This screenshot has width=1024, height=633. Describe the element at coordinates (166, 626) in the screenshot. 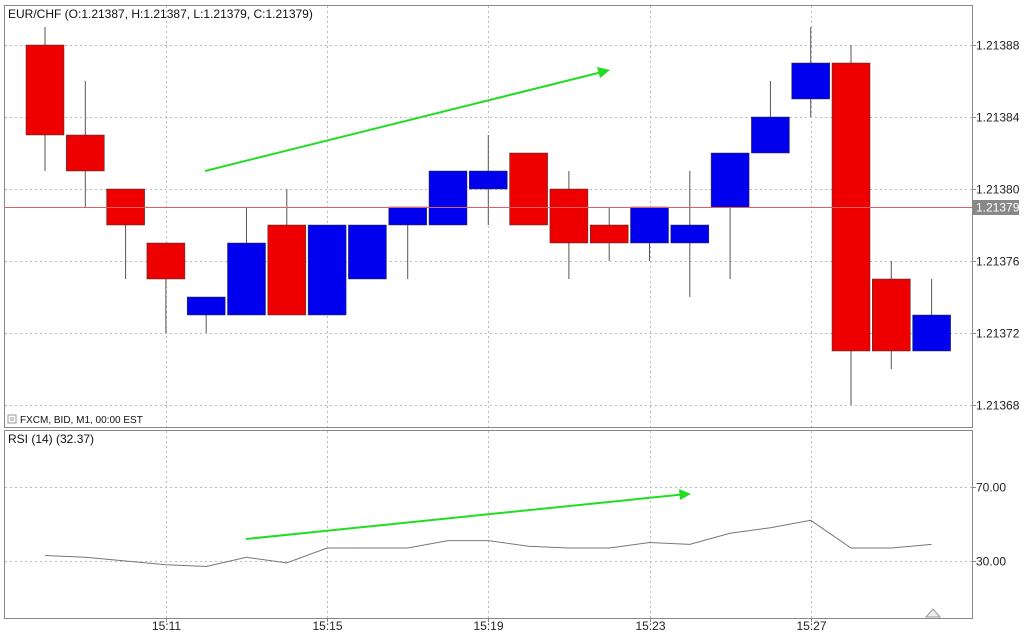

I see `time-tick-label: 15:11` at that location.